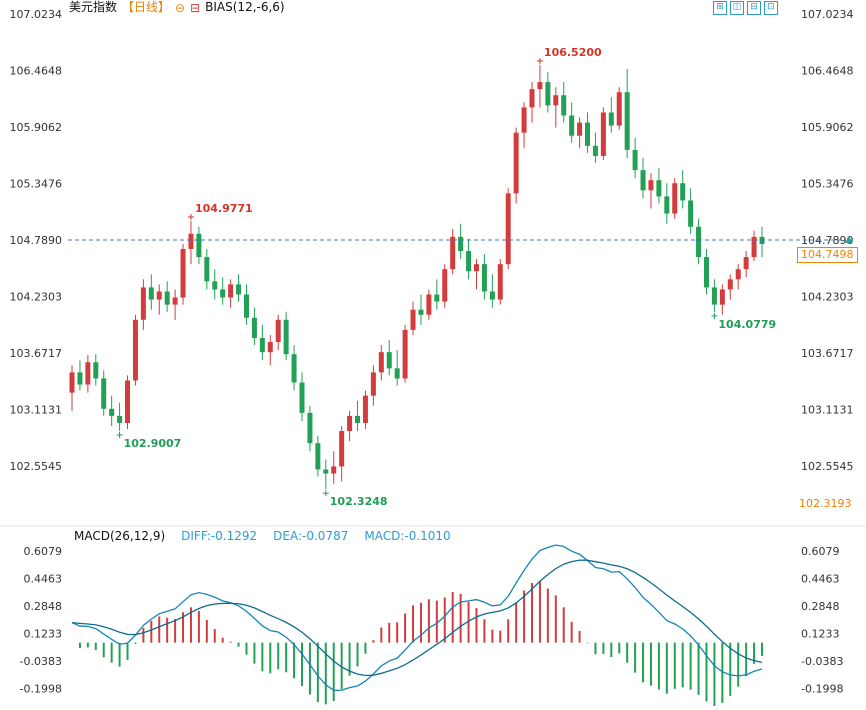 The width and height of the screenshot is (866, 710). Describe the element at coordinates (720, 8) in the screenshot. I see `layout-grid-icon: ⊞` at that location.